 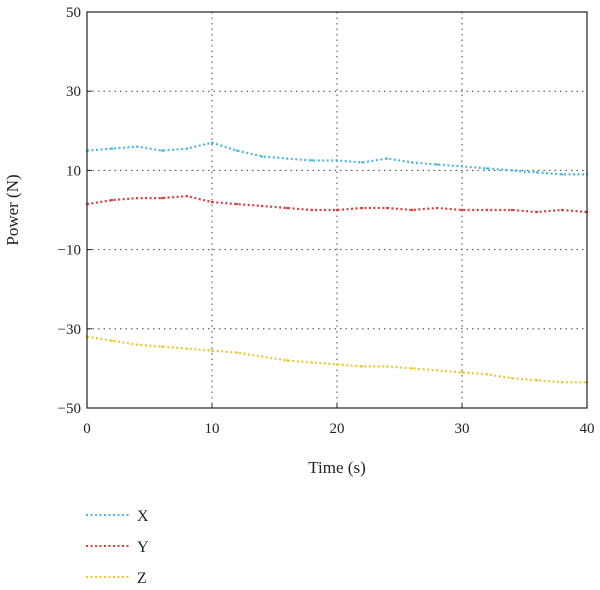 I want to click on y-tick-label: −50, so click(x=69, y=409).